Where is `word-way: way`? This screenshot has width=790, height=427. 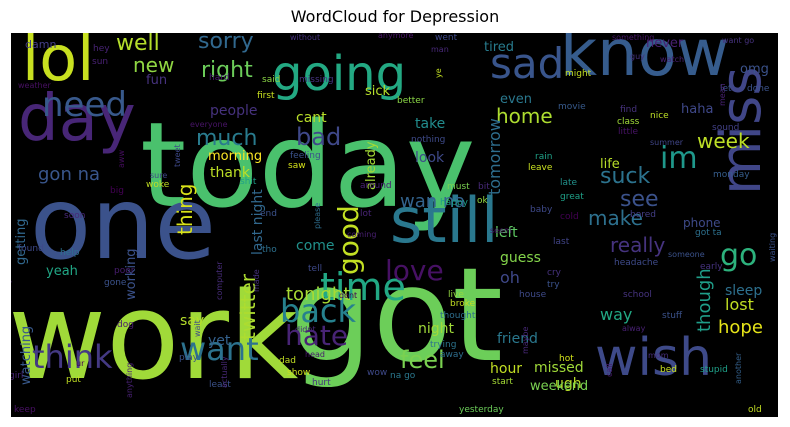 word-way: way is located at coordinates (616, 314).